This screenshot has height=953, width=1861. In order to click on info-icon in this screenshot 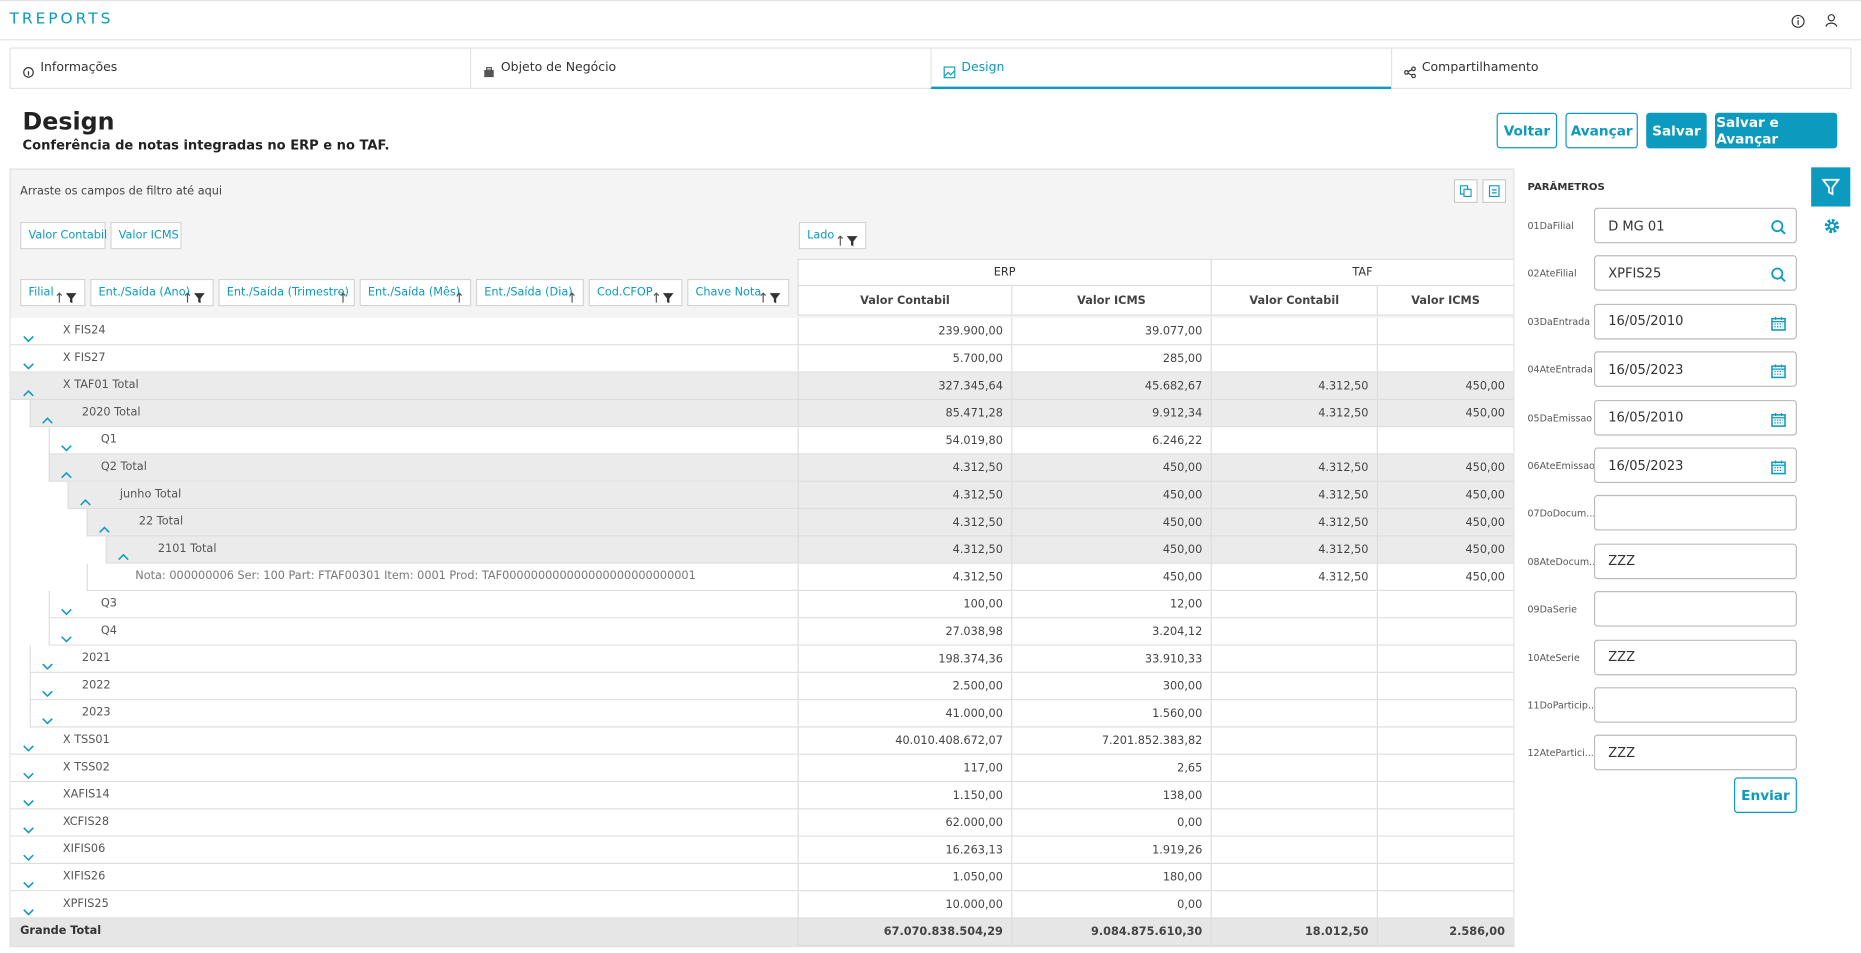, I will do `click(1798, 21)`.